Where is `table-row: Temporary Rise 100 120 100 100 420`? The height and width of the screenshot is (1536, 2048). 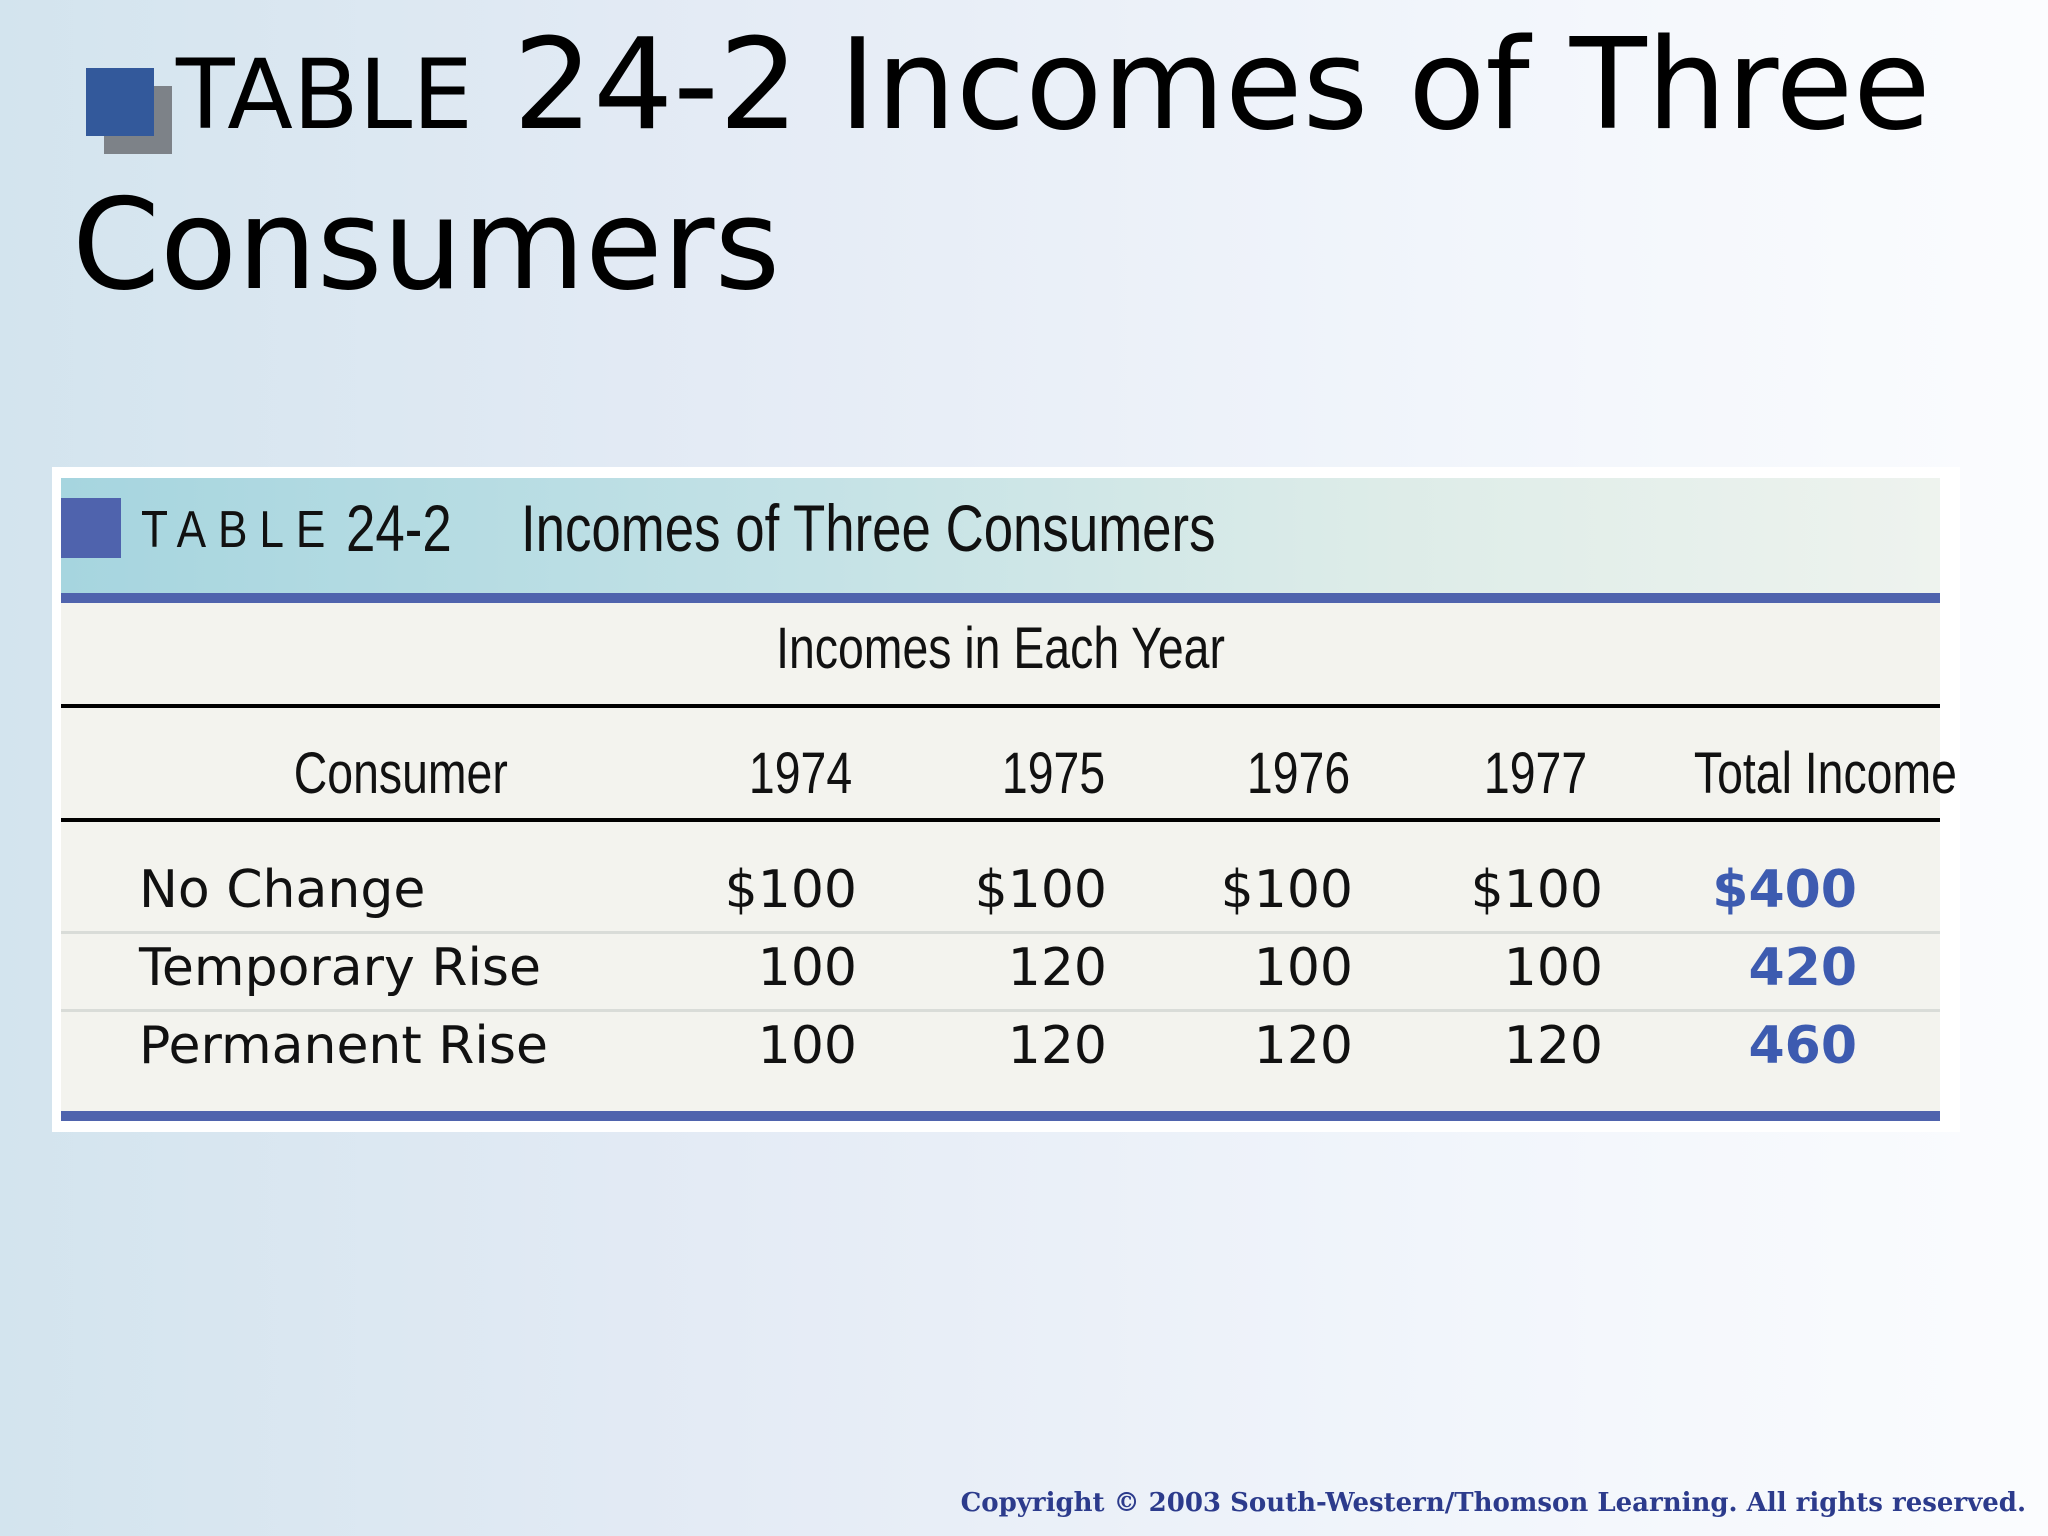 table-row: Temporary Rise 100 120 100 100 420 is located at coordinates (1000, 968).